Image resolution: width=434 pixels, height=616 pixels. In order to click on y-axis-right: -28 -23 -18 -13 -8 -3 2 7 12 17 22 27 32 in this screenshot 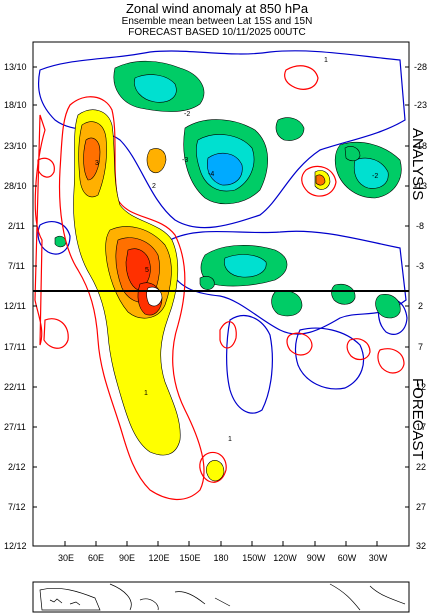, I will do `click(420, 306)`.